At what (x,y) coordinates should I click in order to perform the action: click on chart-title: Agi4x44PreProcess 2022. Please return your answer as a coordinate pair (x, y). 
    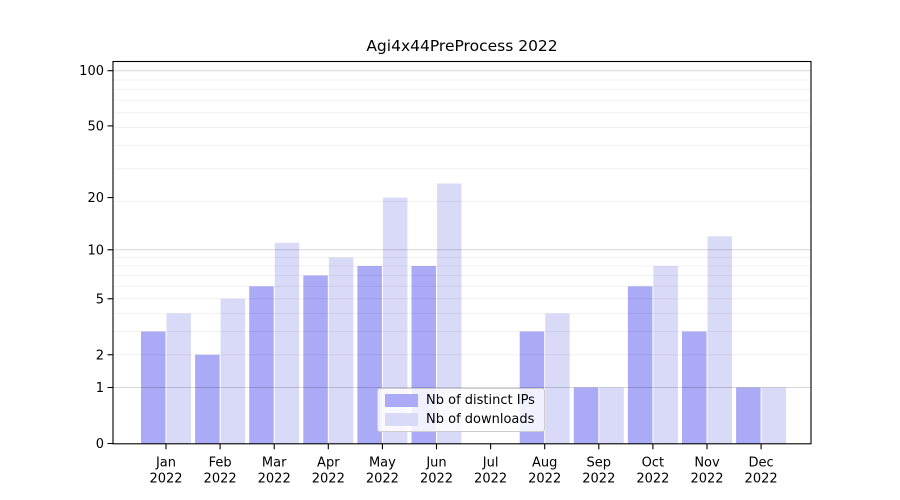
    Looking at the image, I should click on (462, 46).